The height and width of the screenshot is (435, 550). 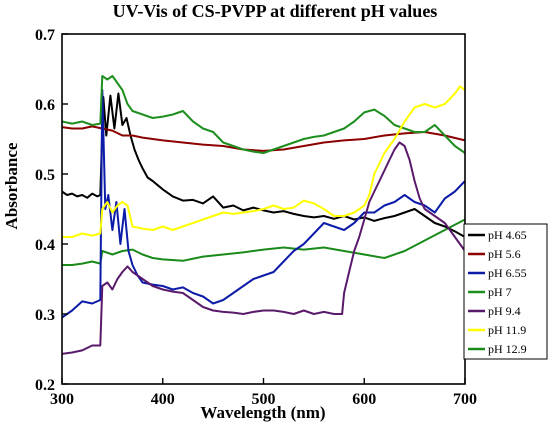 I want to click on y-tick-label: 0.2, so click(x=45, y=385).